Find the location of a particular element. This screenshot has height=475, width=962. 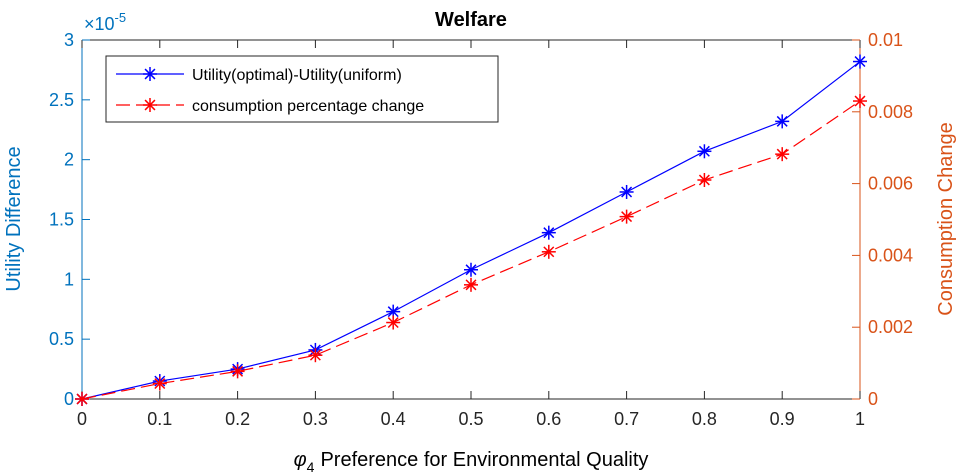

exponent-power: -5 is located at coordinates (121, 17).